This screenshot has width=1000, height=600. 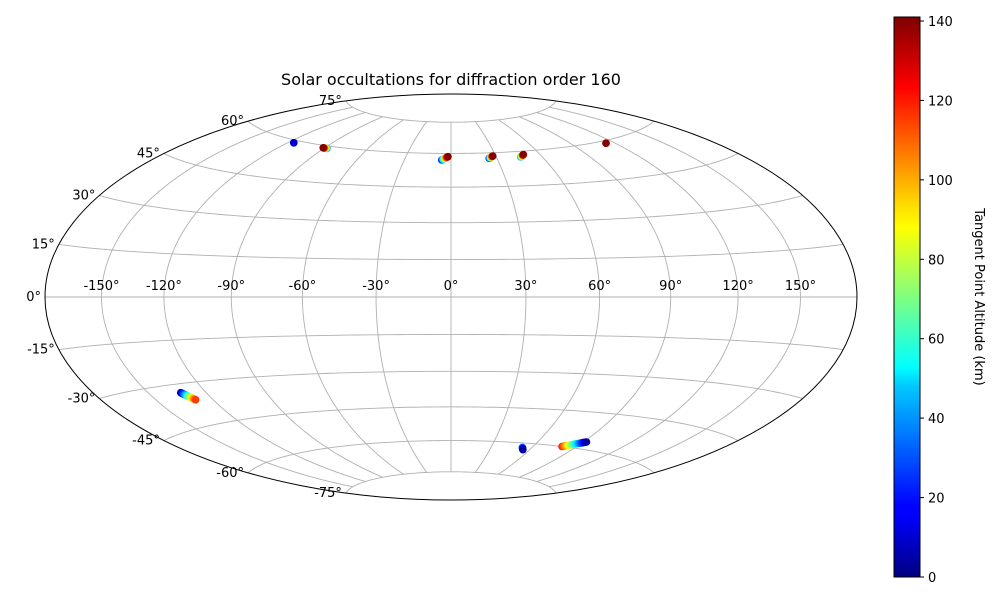 I want to click on longitude-tick-label: 150°, so click(x=800, y=286).